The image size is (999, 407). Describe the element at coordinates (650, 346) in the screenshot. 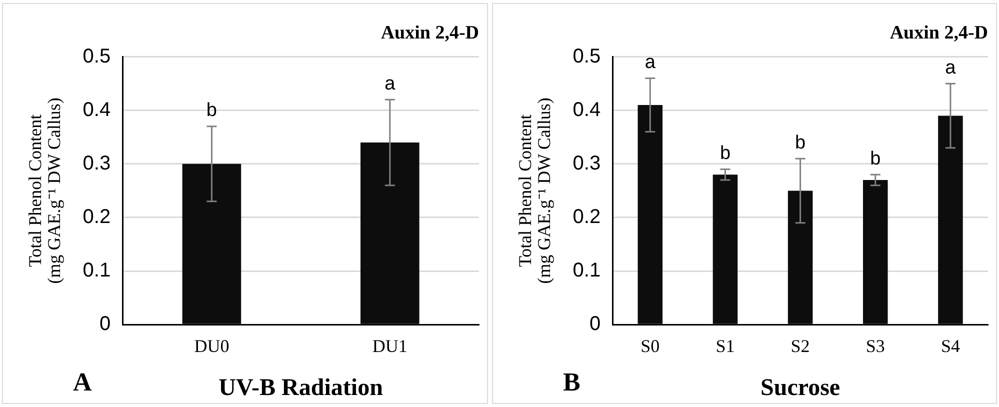

I see `x-tick-label: S0` at that location.